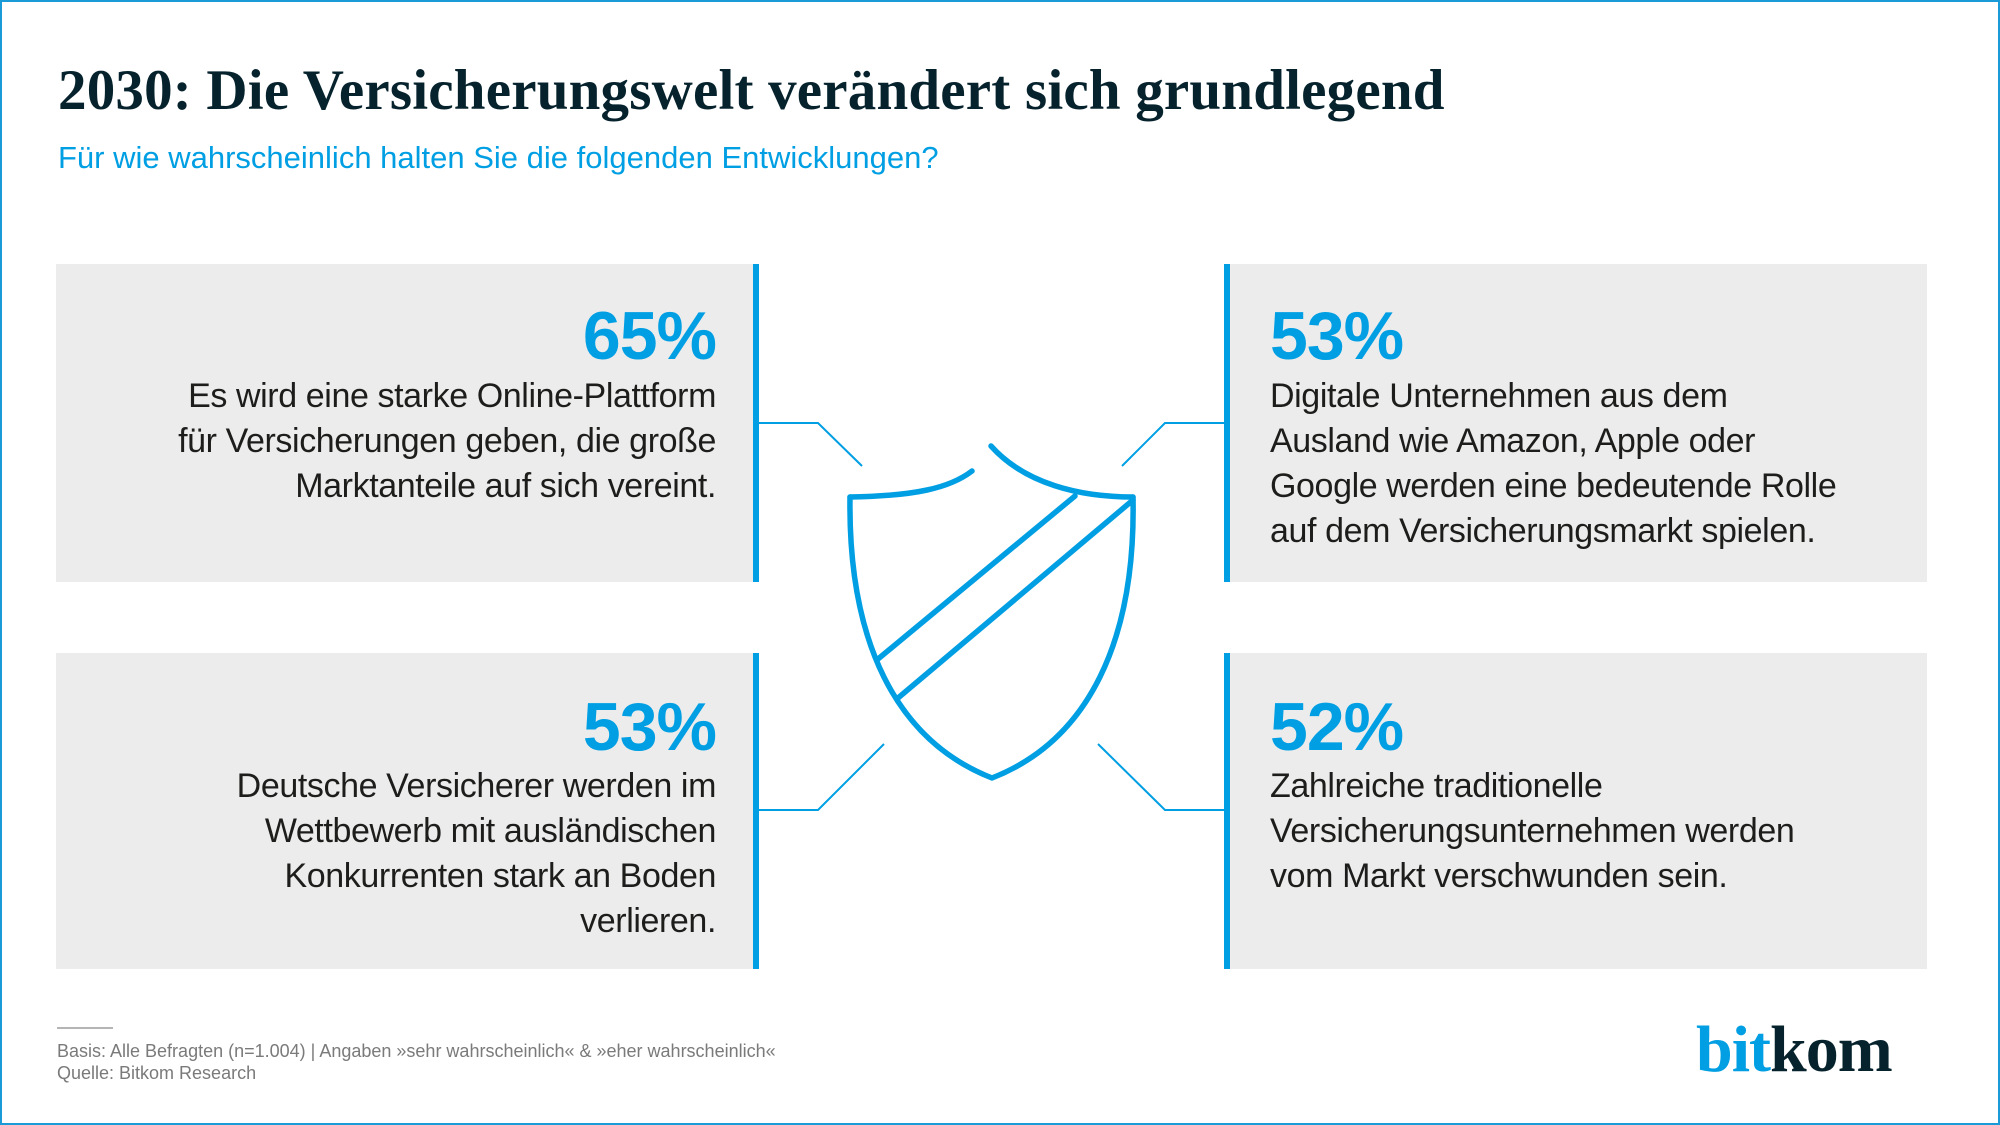 This screenshot has height=1125, width=2000. I want to click on description-line: Marktanteile auf sich vereint., so click(505, 486).